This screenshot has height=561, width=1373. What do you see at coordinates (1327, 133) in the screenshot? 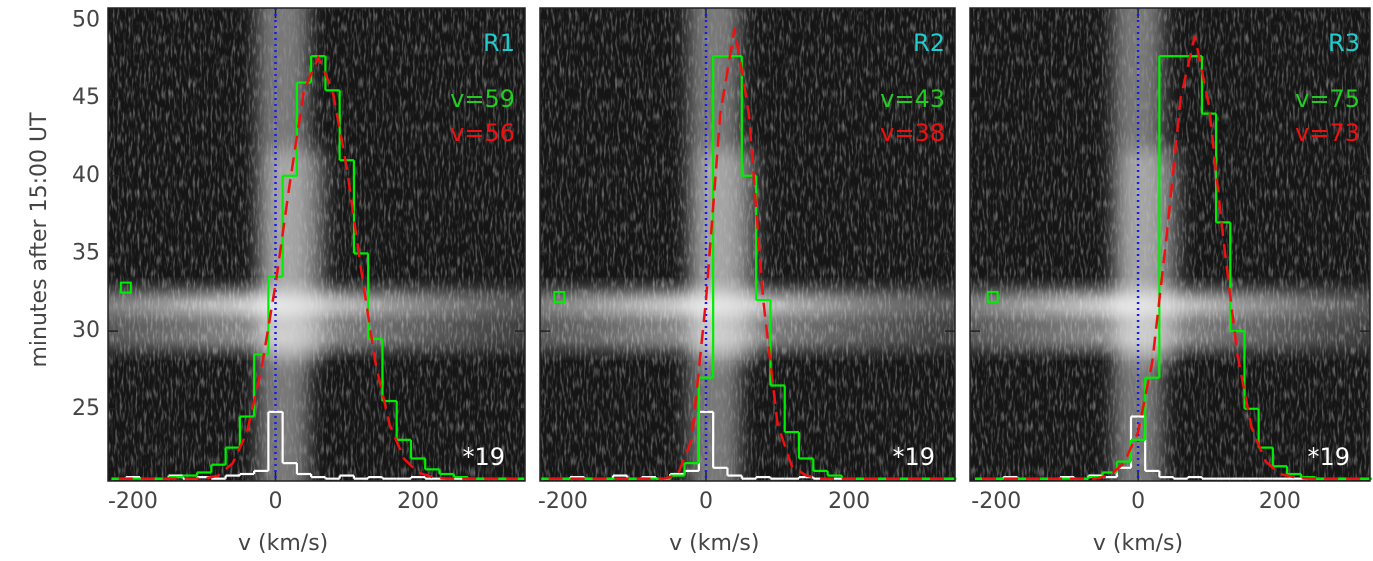
I see `annotation: v=73` at bounding box center [1327, 133].